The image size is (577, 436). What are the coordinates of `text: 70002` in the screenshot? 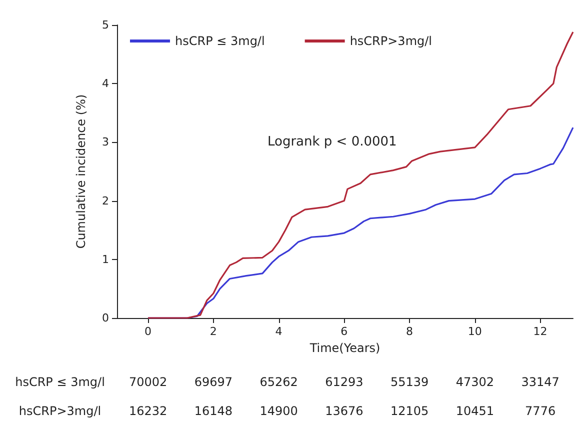 It's located at (148, 382).